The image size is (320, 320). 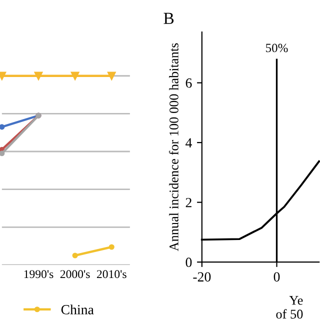 I want to click on y-axis-title: Annual incidence for 100 000 habitants, so click(x=173, y=147).